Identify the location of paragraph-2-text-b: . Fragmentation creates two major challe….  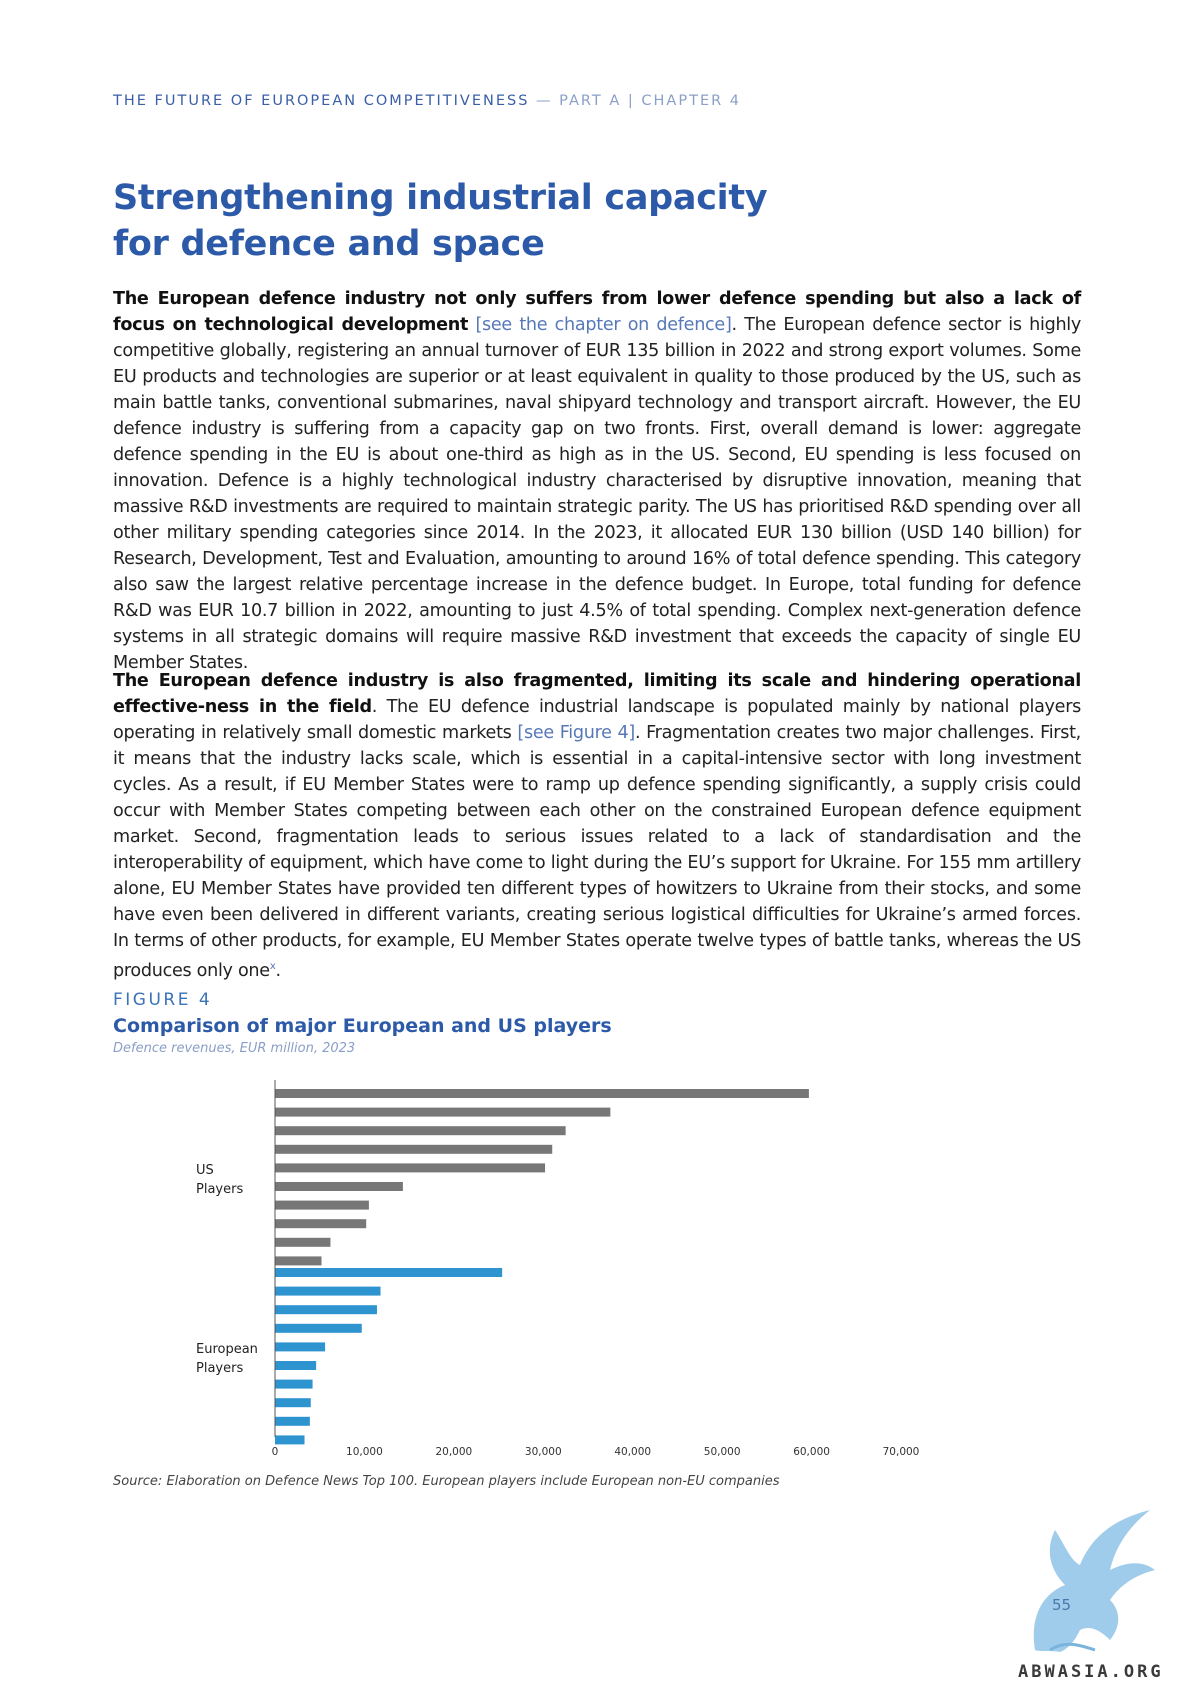
(597, 852).